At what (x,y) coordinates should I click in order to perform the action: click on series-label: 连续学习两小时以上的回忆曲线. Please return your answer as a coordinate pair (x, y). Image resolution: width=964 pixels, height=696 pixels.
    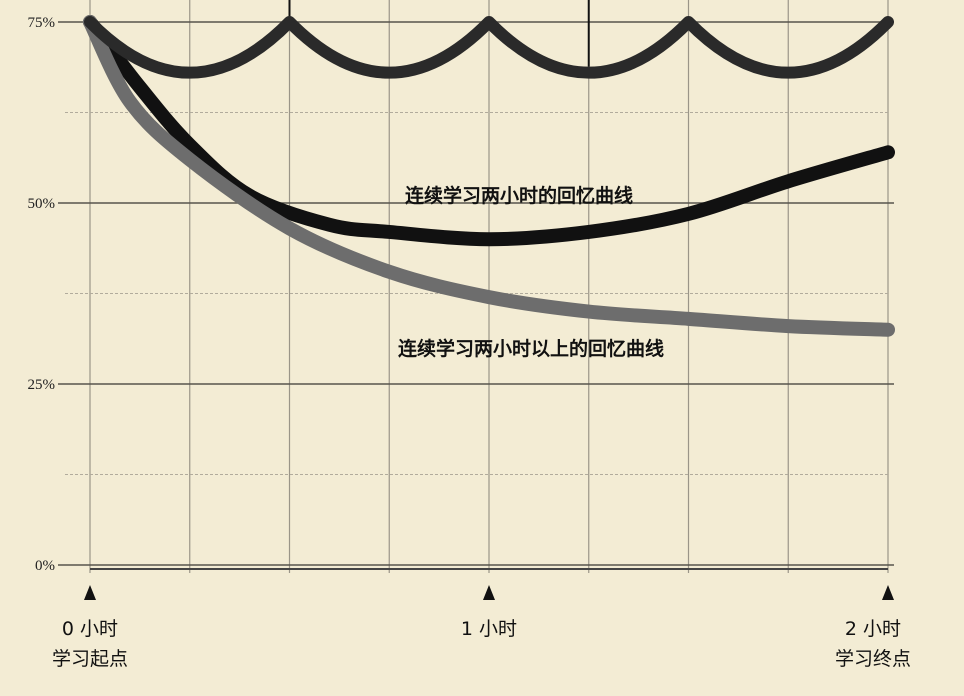
    Looking at the image, I should click on (531, 348).